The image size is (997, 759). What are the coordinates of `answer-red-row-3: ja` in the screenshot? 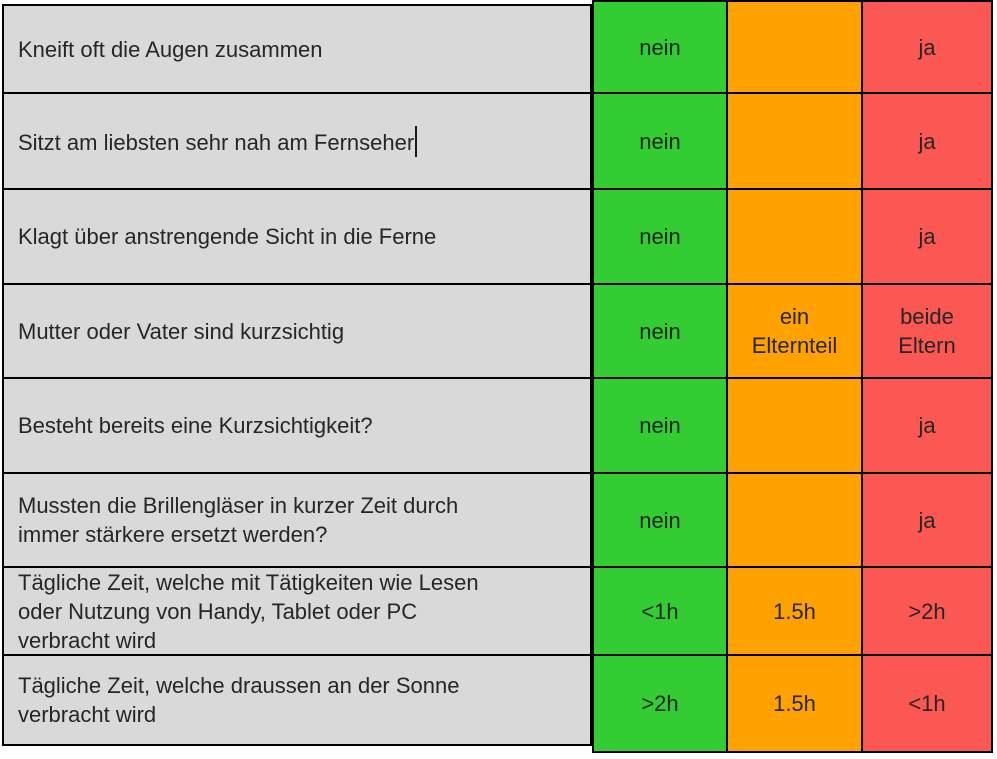 It's located at (927, 237).